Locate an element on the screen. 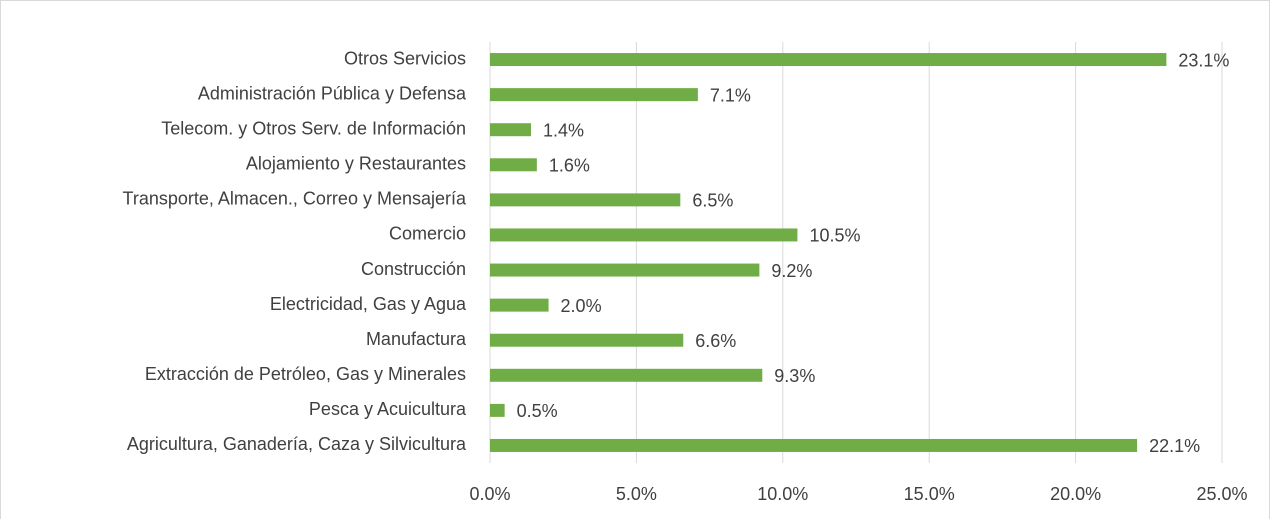  data-label: 6.5% is located at coordinates (712, 201).